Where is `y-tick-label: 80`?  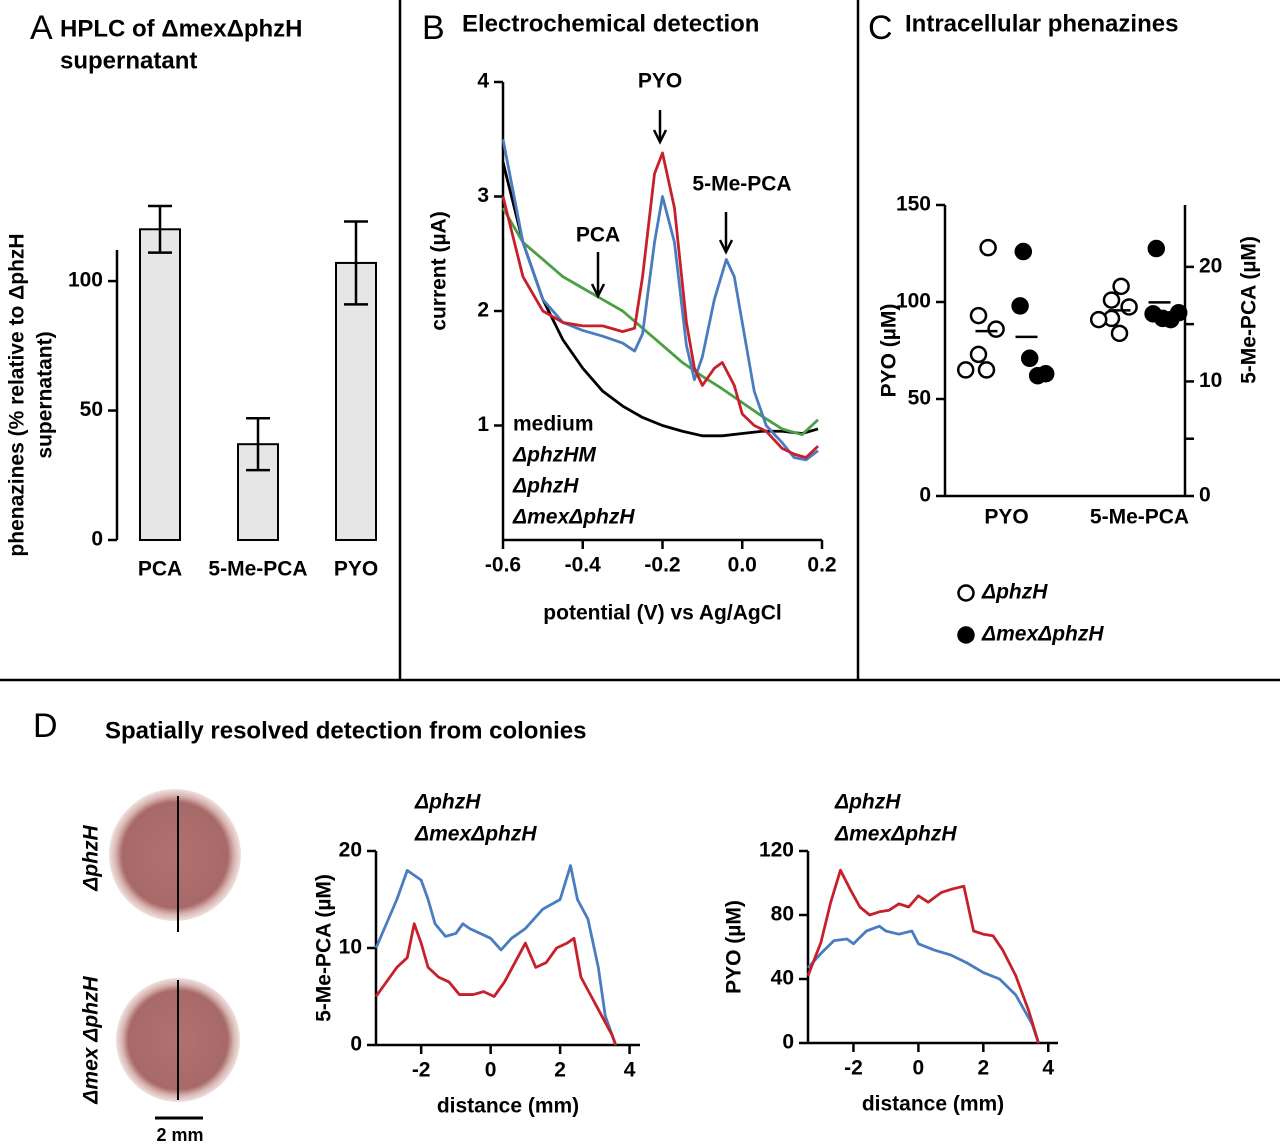 y-tick-label: 80 is located at coordinates (782, 914).